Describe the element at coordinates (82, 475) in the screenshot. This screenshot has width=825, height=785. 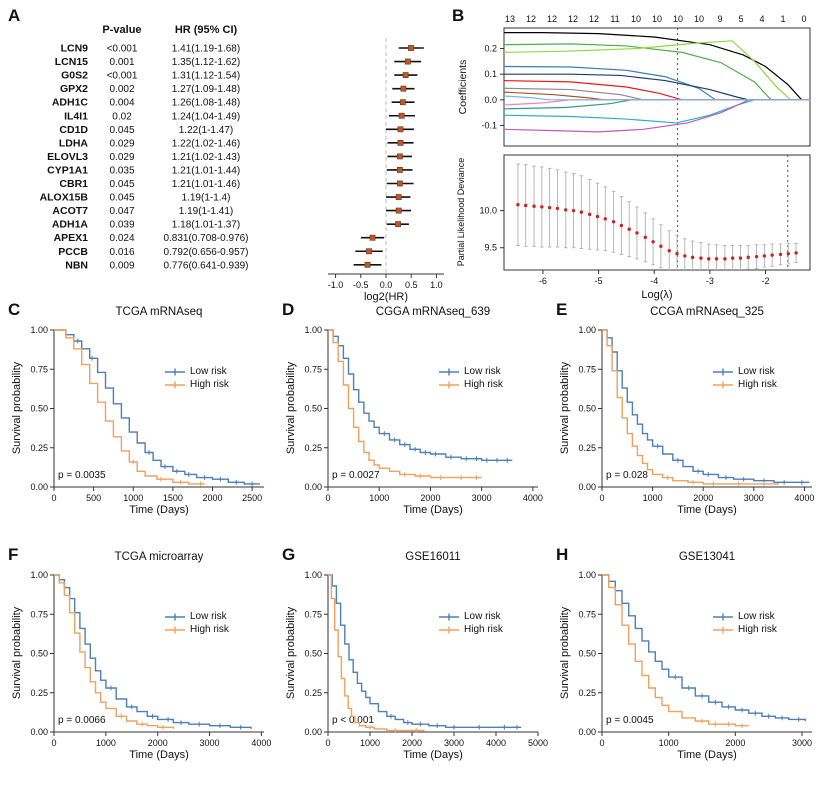
I see `km-pvalue: p = 0.0035` at that location.